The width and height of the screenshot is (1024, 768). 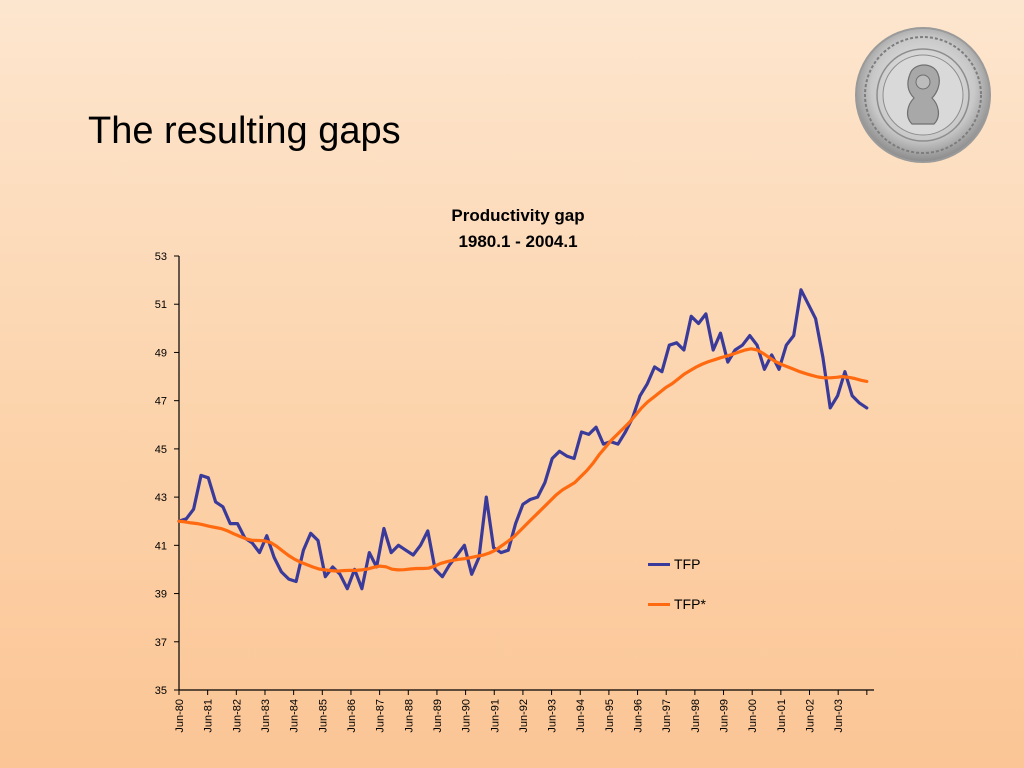 I want to click on y-tick-label: 49, so click(x=161, y=353).